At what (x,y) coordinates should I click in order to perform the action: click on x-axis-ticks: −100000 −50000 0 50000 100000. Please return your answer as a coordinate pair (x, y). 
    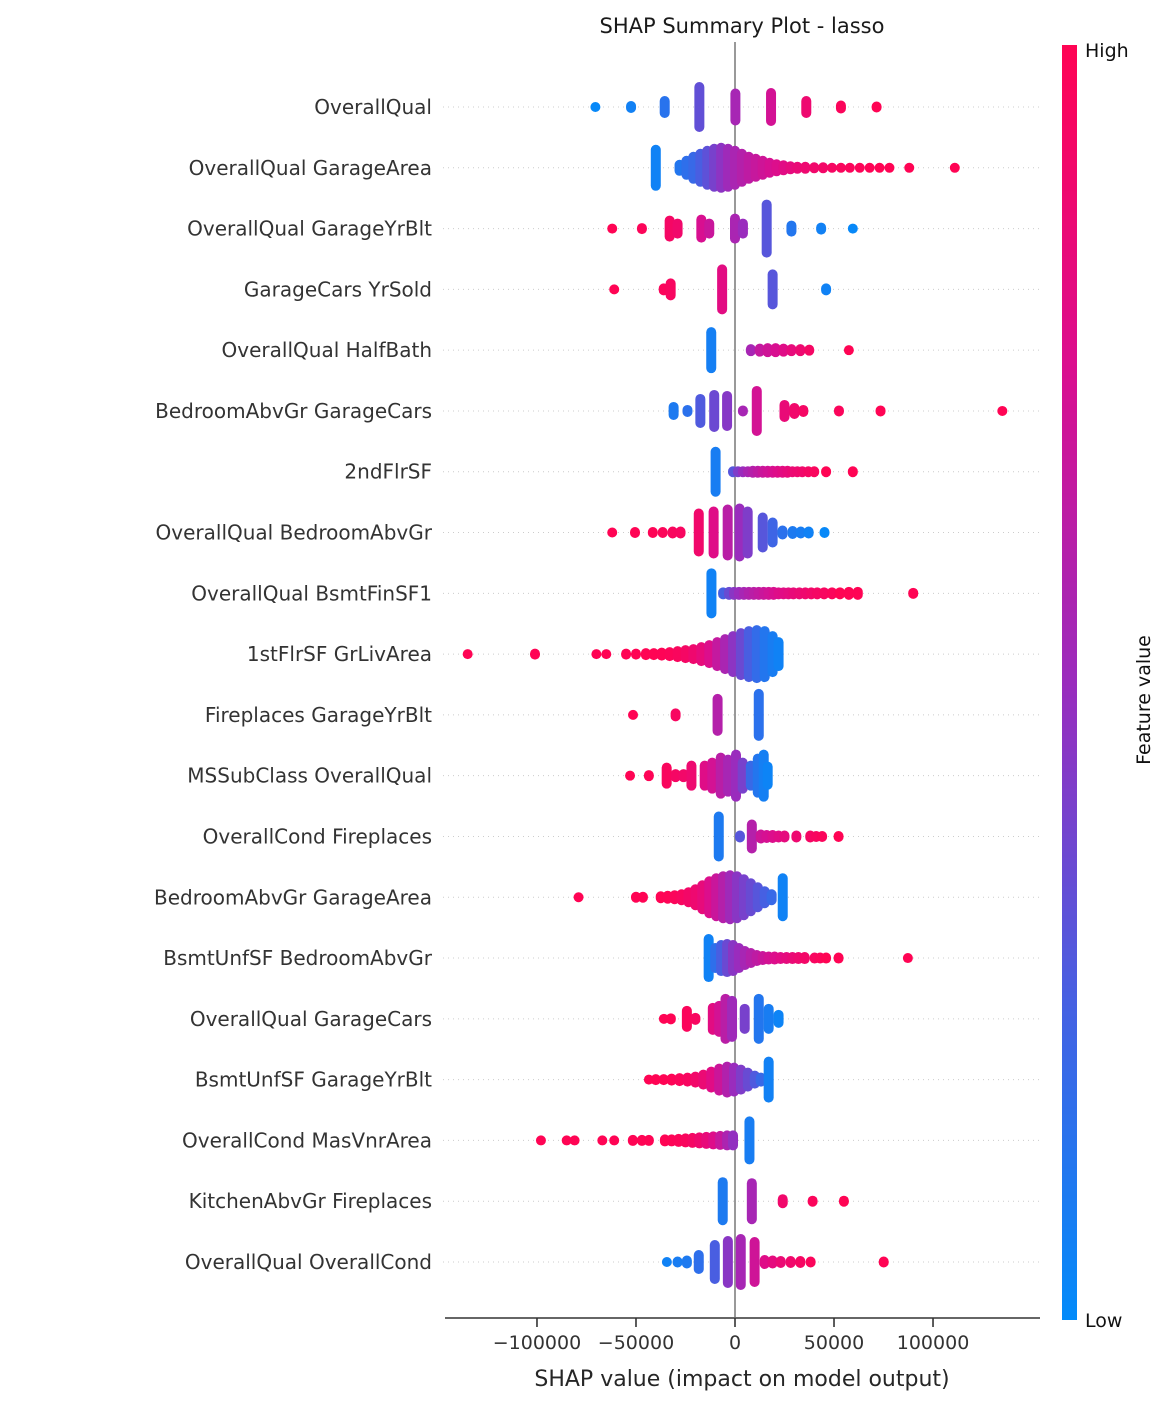
    Looking at the image, I should click on (731, 1336).